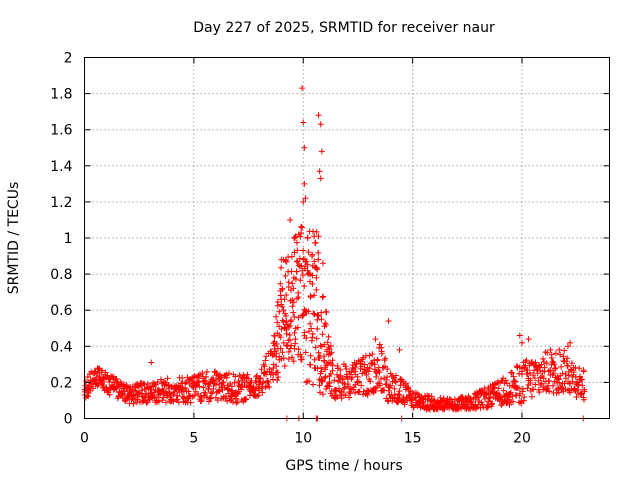 Image resolution: width=640 pixels, height=480 pixels. I want to click on y-tick-label: 0.8, so click(61, 275).